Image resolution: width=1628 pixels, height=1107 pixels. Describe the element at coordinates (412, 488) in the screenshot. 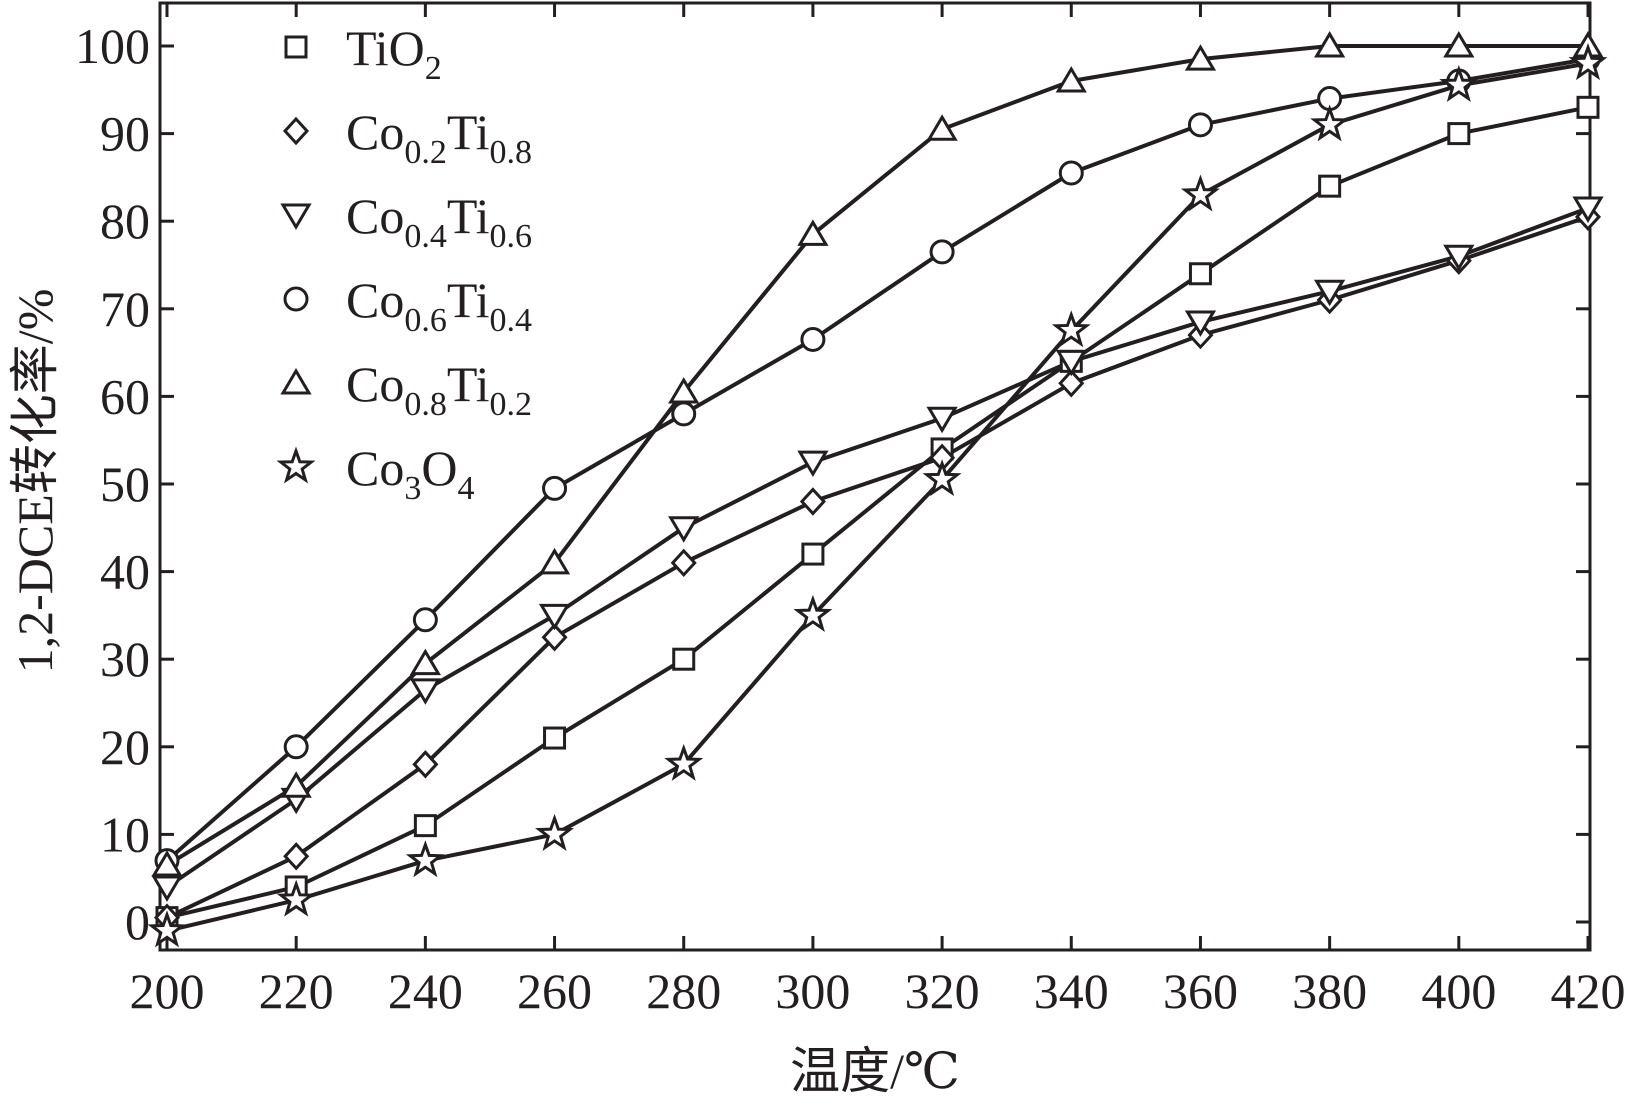

I see `legend-subscript: 3` at that location.